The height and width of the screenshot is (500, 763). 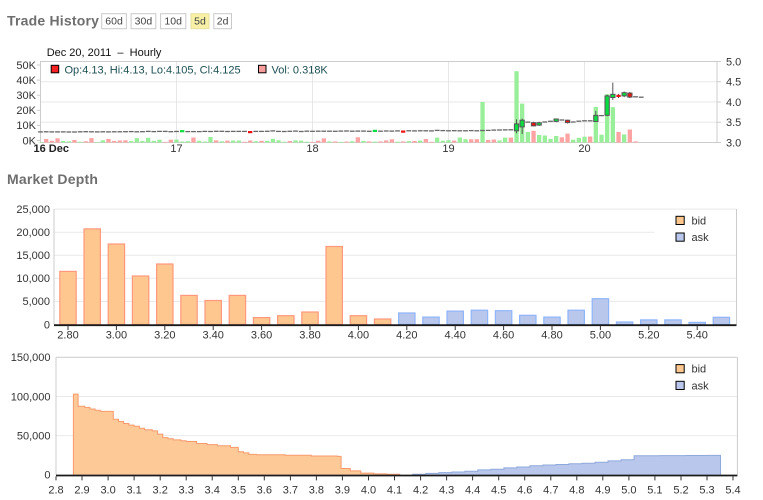 What do you see at coordinates (33, 256) in the screenshot?
I see `svg-text: 15,000` at bounding box center [33, 256].